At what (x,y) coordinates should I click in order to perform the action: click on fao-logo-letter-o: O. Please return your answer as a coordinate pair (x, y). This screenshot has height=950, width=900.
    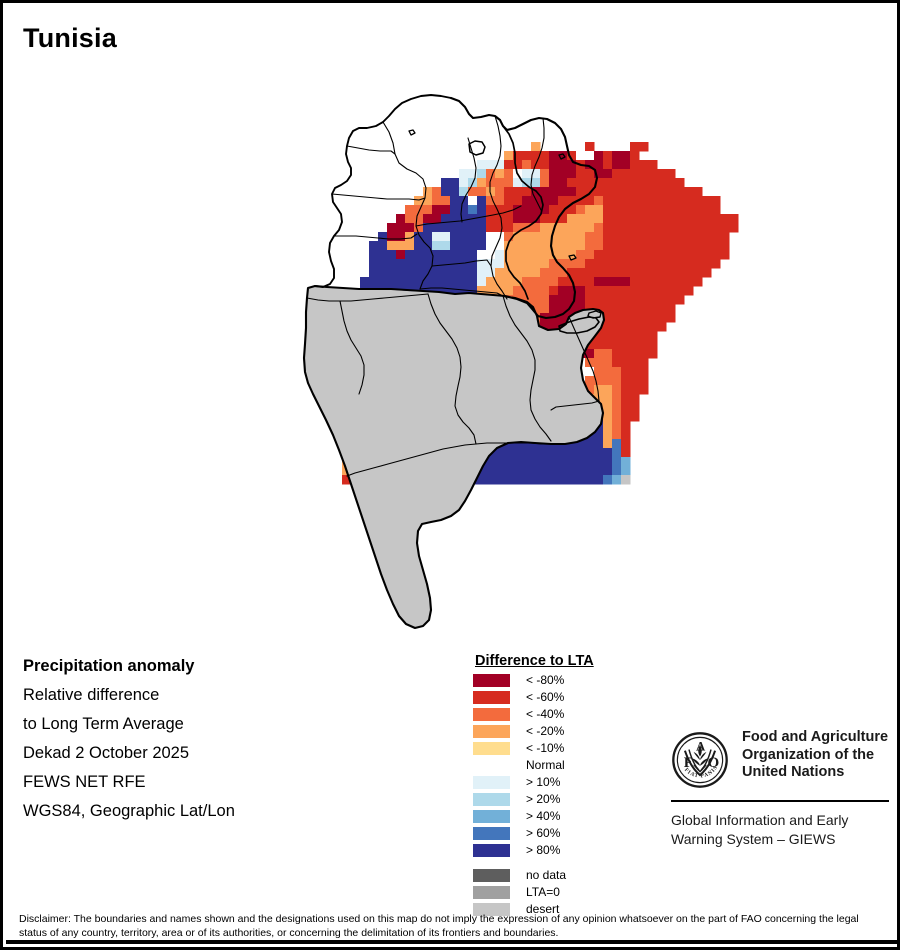
    Looking at the image, I should click on (714, 763).